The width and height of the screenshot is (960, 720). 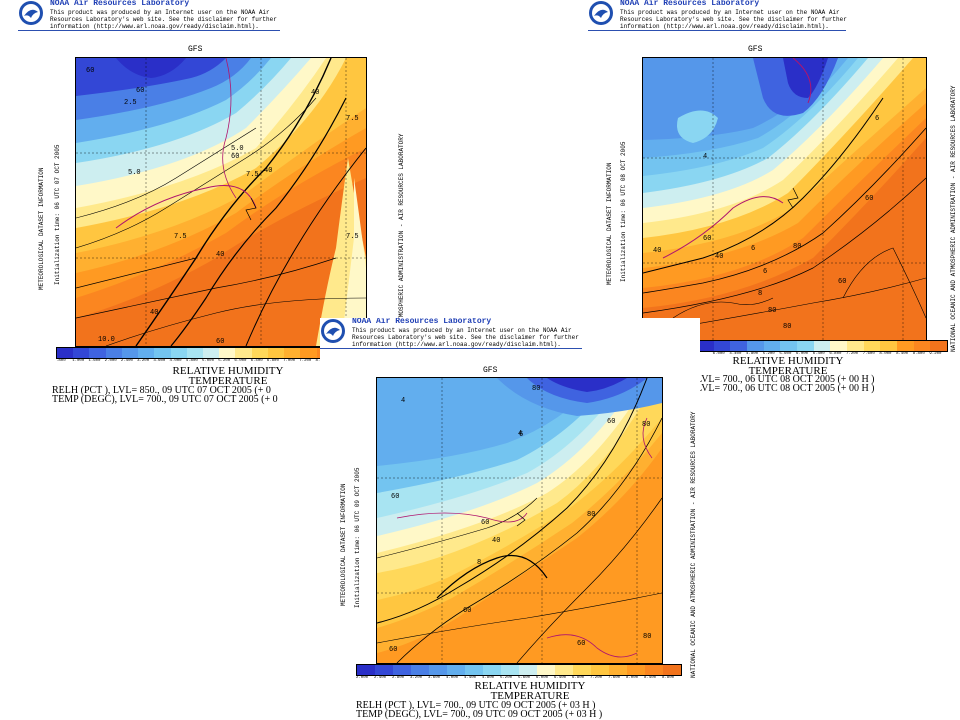 I want to click on contour-label: 5.0, so click(x=237, y=149).